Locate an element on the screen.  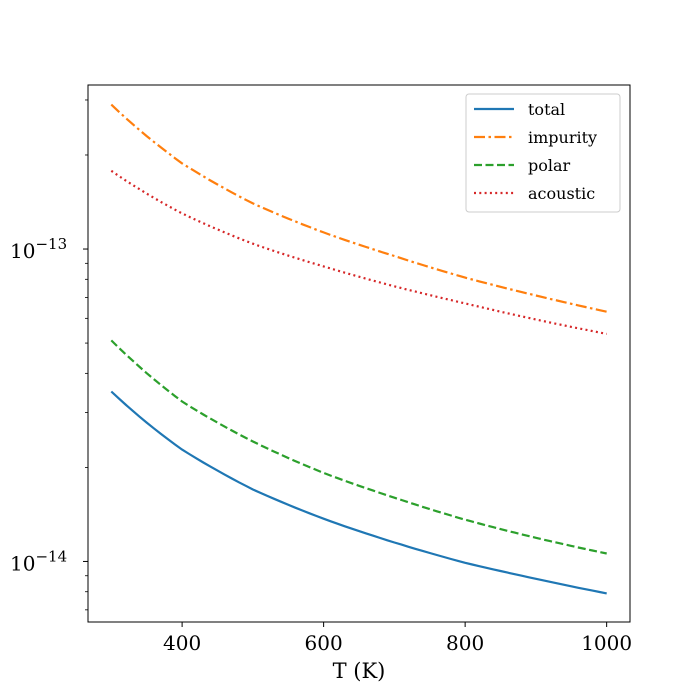
legend-box is located at coordinates (543, 153).